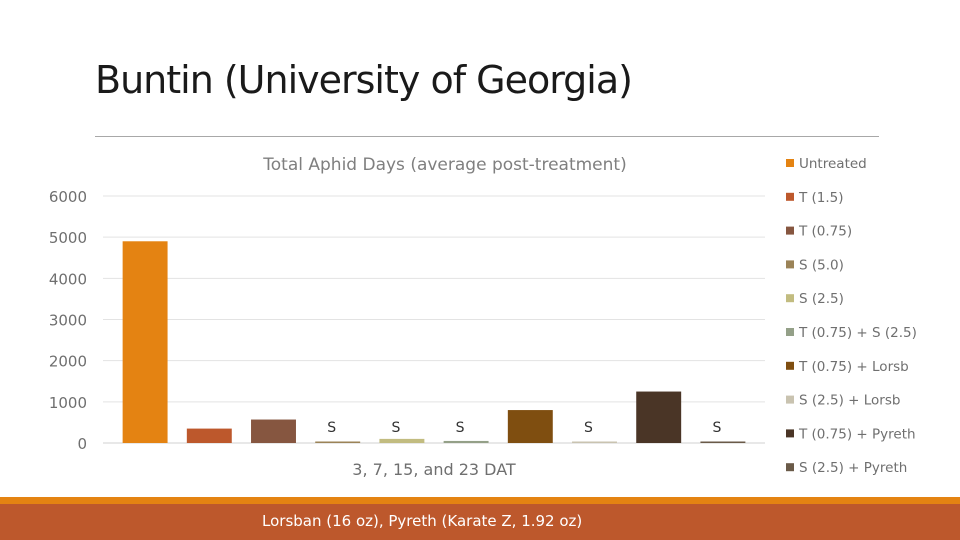 This screenshot has width=960, height=540. I want to click on y-axis-ticks: 0 1000 2000 3000 4000 5000 6000, so click(68, 320).